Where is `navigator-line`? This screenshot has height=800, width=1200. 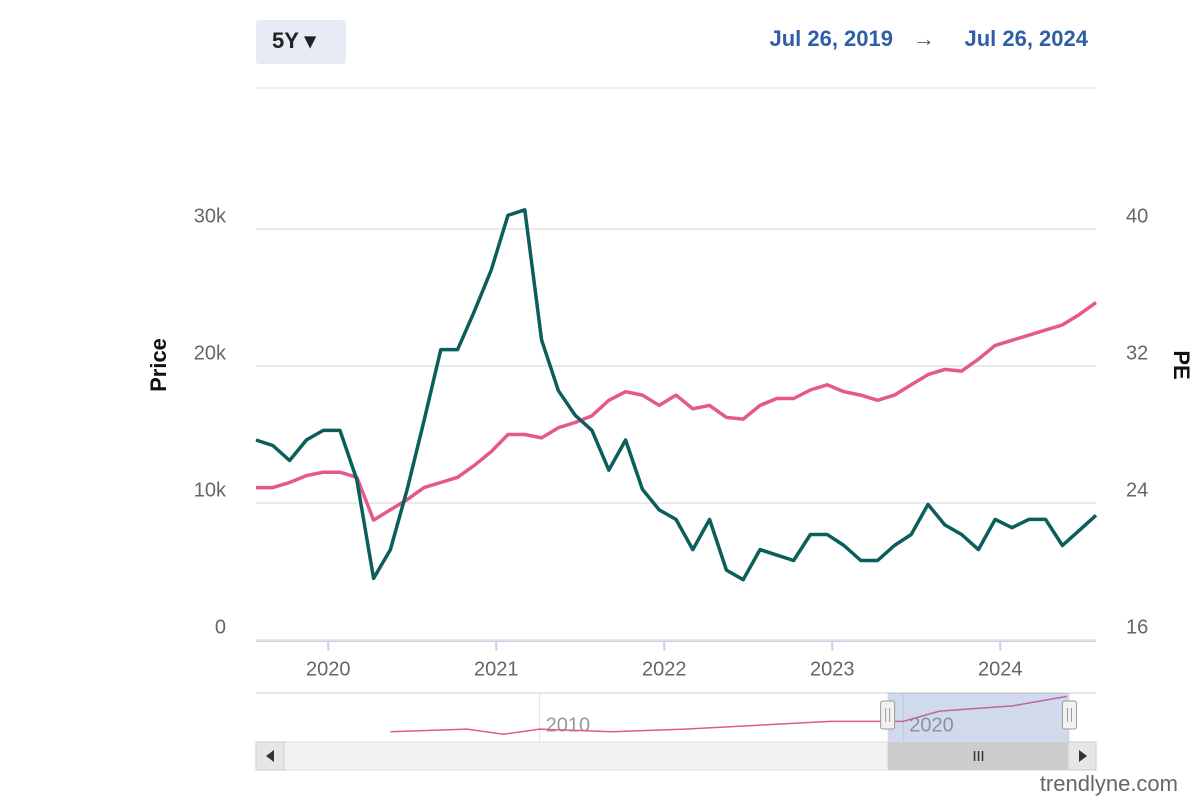 navigator-line is located at coordinates (729, 715).